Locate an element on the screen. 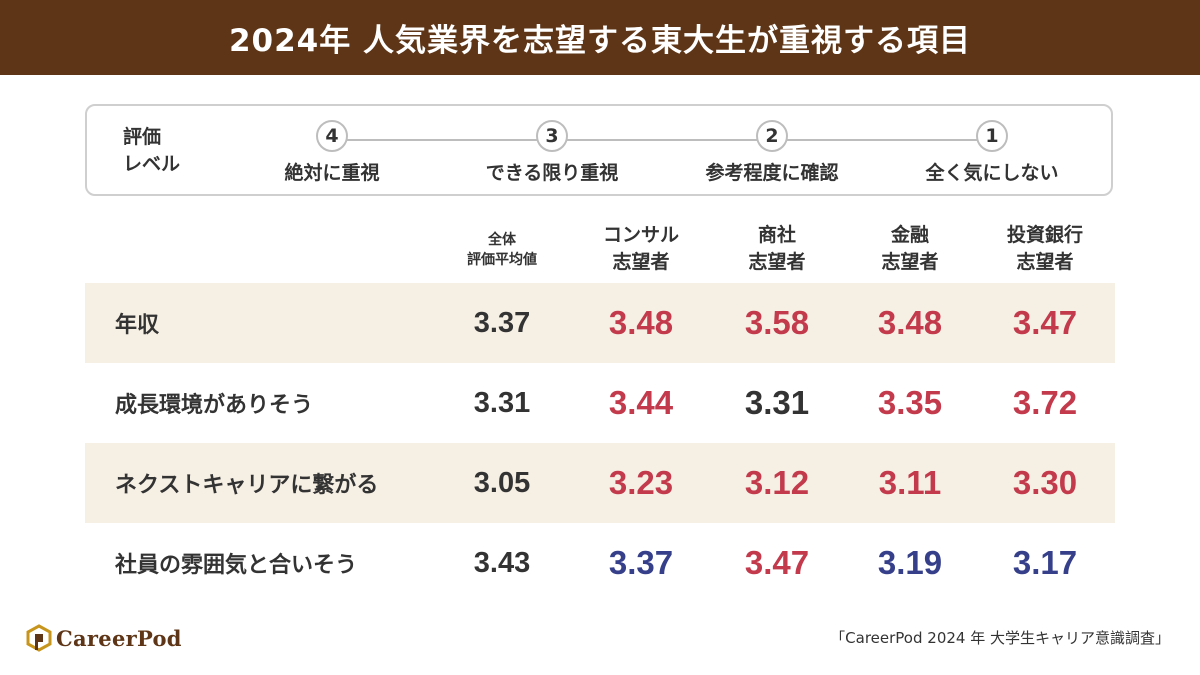  level-description: 全く気にしない is located at coordinates (992, 173).